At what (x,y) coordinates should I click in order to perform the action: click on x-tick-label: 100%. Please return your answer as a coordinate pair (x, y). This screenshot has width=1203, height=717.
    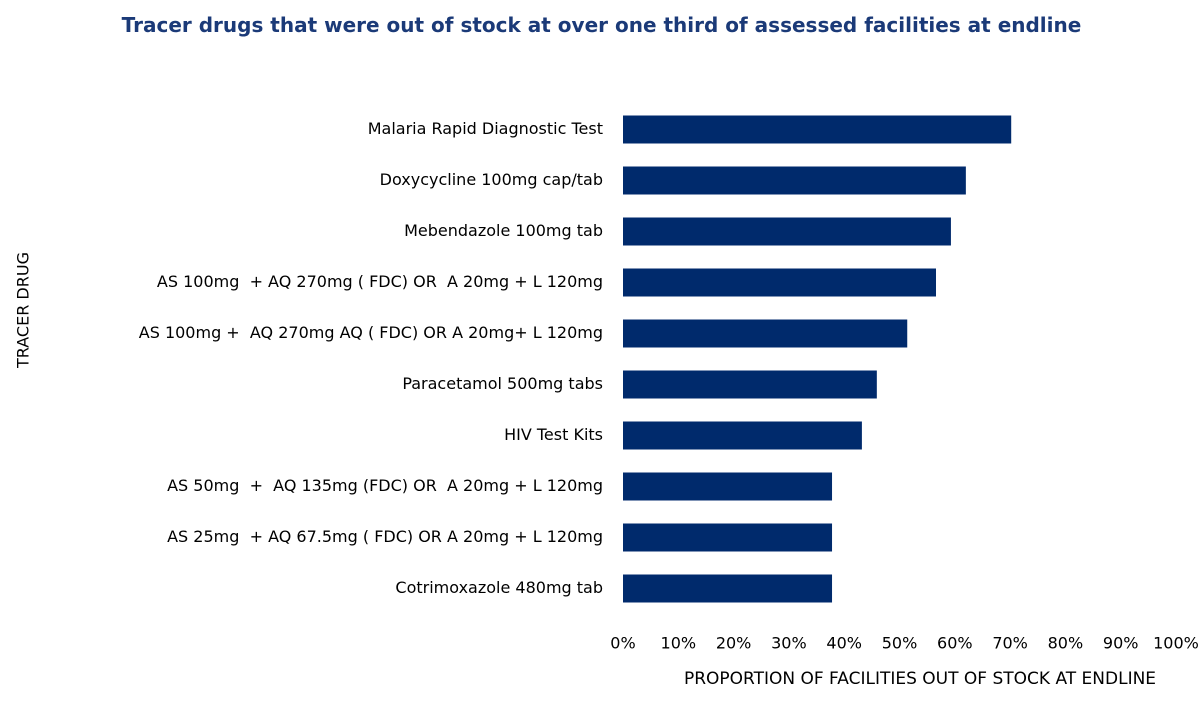
    Looking at the image, I should click on (1176, 643).